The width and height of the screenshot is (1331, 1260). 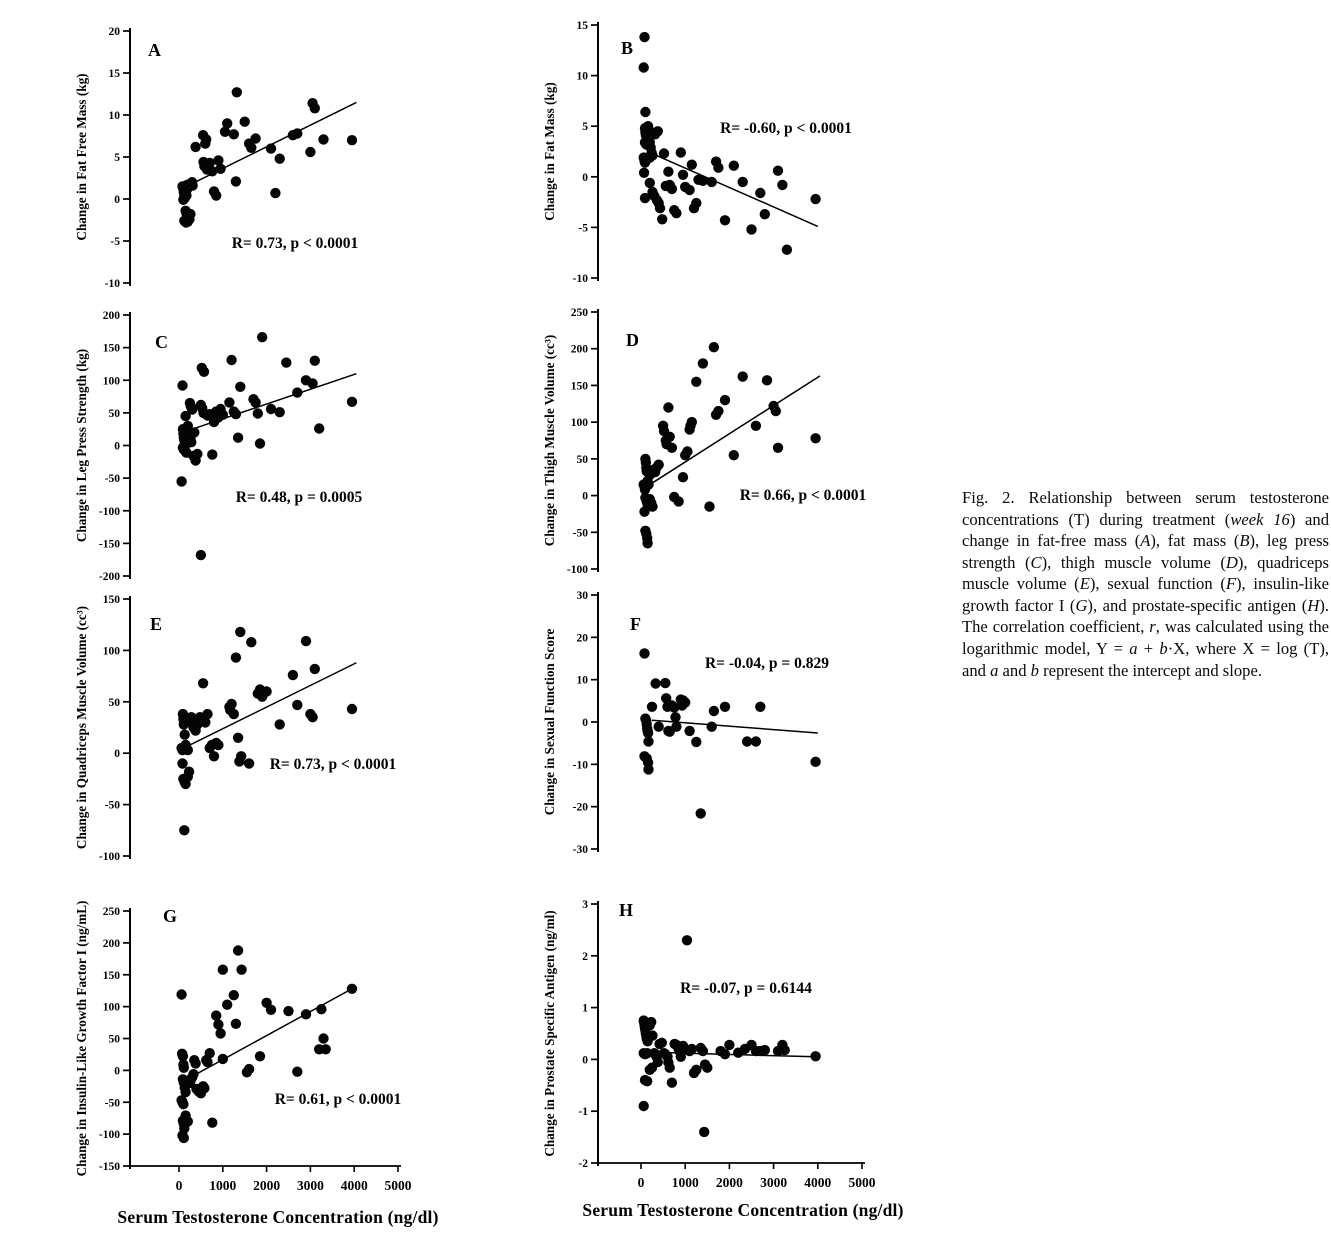 What do you see at coordinates (583, 1112) in the screenshot?
I see `y-tick-label: -1` at bounding box center [583, 1112].